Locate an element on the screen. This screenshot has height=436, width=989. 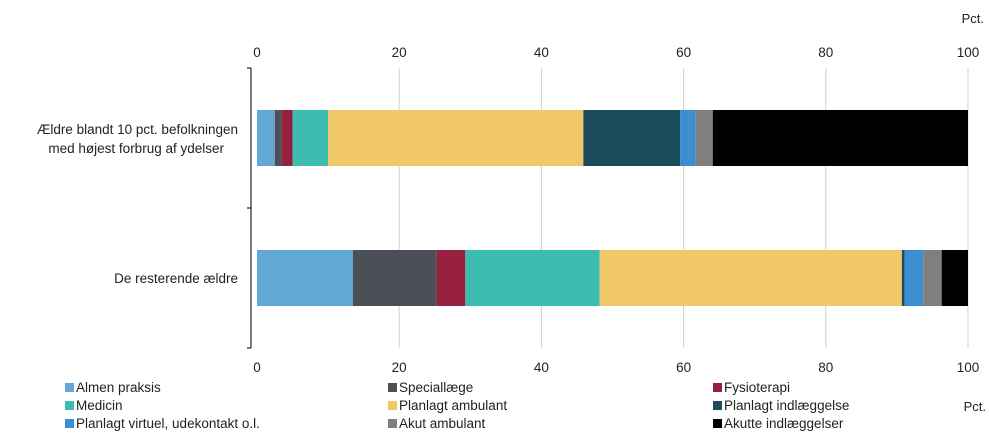
x-tick-label-bottom: 100 is located at coordinates (968, 367).